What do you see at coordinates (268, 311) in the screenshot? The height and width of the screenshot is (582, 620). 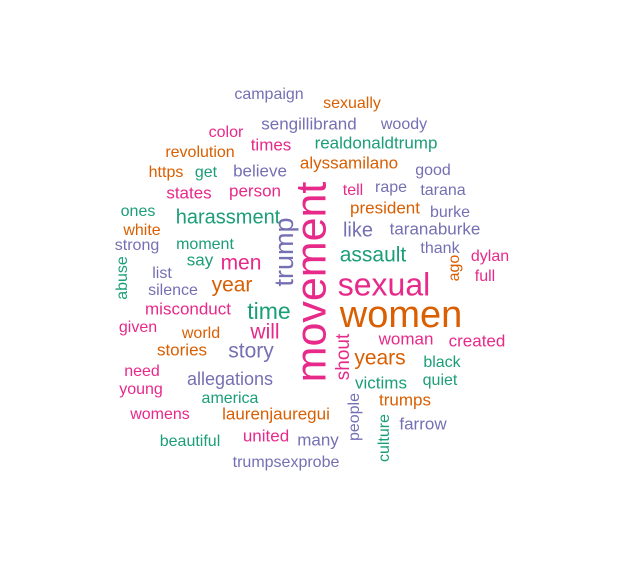 I see `word-time: time` at bounding box center [268, 311].